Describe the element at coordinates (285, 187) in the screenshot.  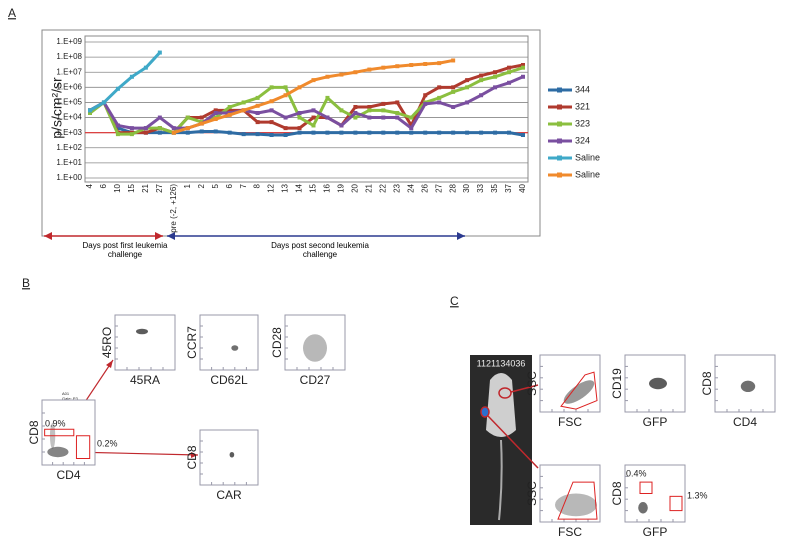
I see `x-tick-label: 13` at that location.